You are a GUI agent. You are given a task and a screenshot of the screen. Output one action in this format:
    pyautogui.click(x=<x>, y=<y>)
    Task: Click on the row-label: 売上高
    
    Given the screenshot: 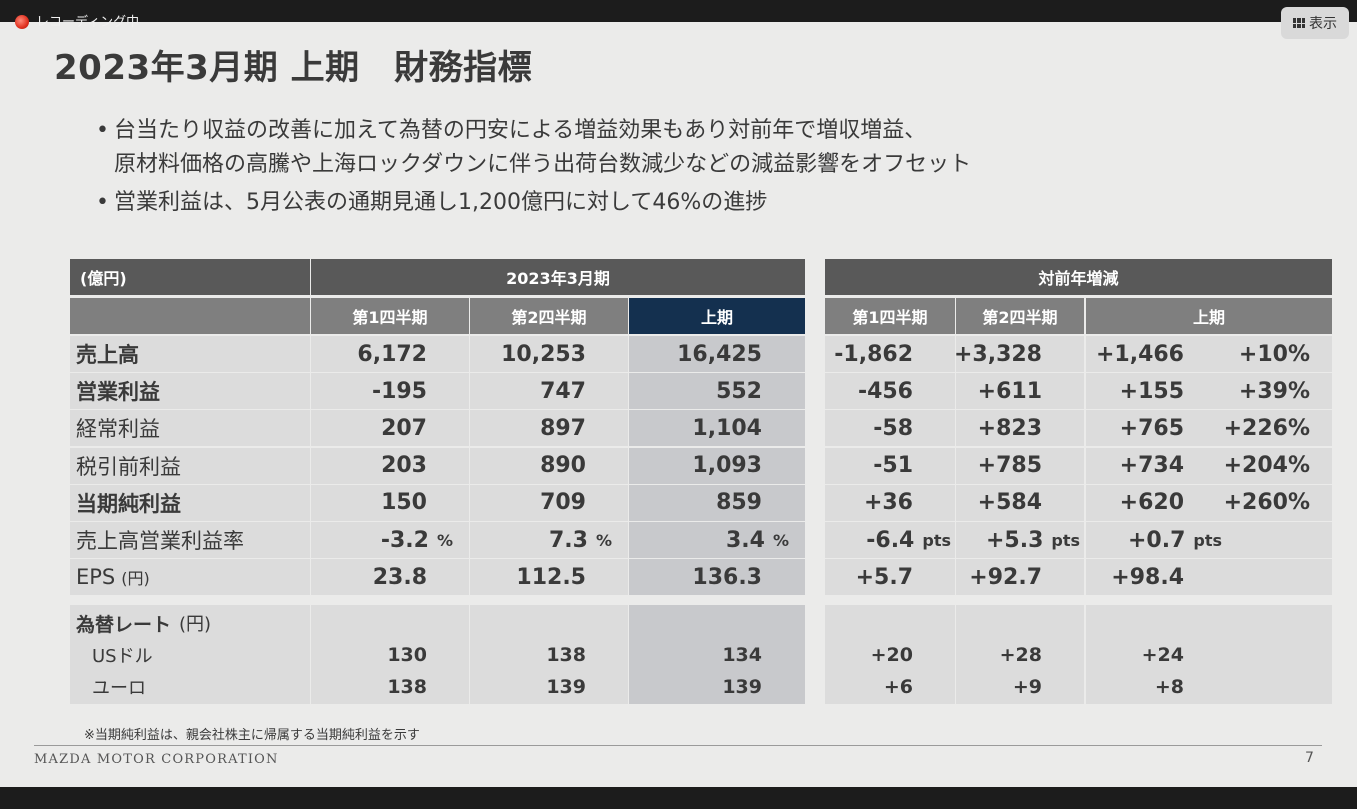 What is the action you would take?
    pyautogui.click(x=190, y=354)
    